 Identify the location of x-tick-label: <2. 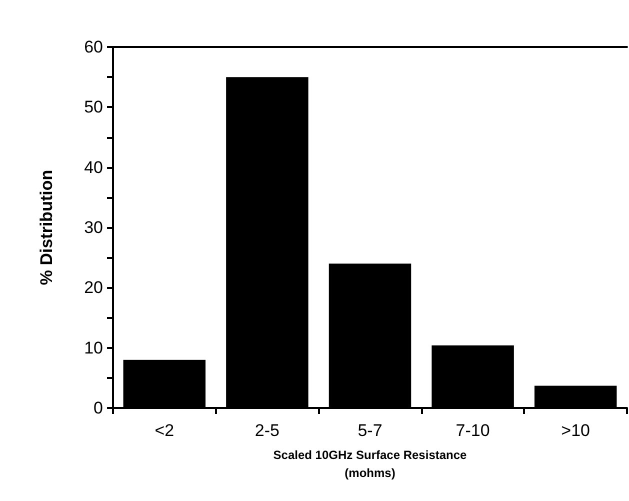
(164, 430).